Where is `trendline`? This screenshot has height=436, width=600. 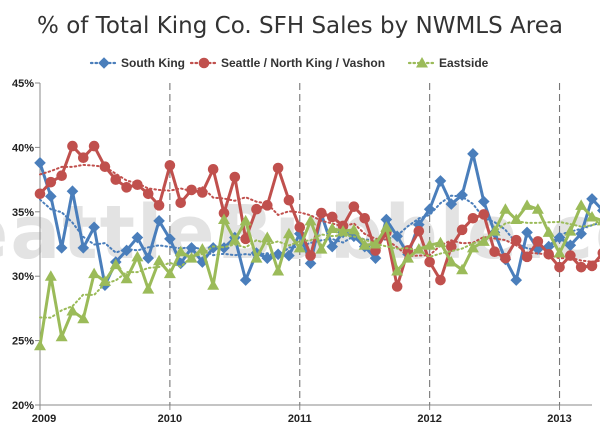 trendline is located at coordinates (319, 226).